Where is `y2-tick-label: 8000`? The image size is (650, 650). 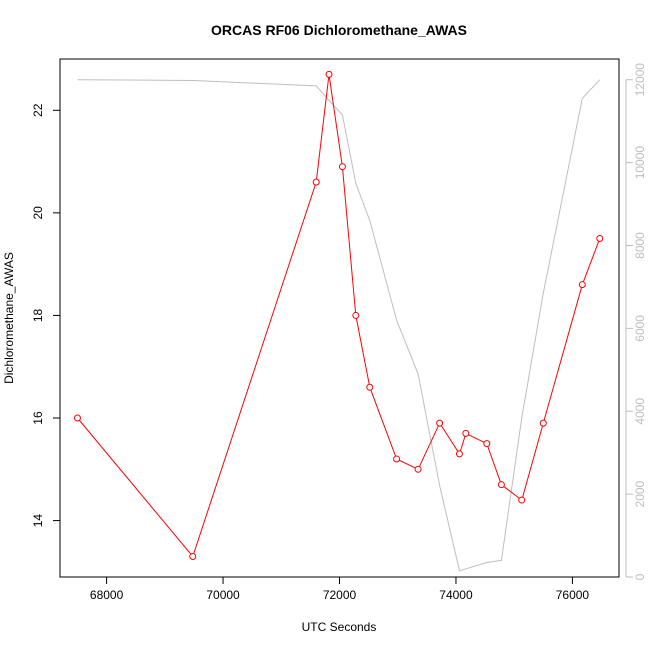
y2-tick-label: 8000 is located at coordinates (640, 245).